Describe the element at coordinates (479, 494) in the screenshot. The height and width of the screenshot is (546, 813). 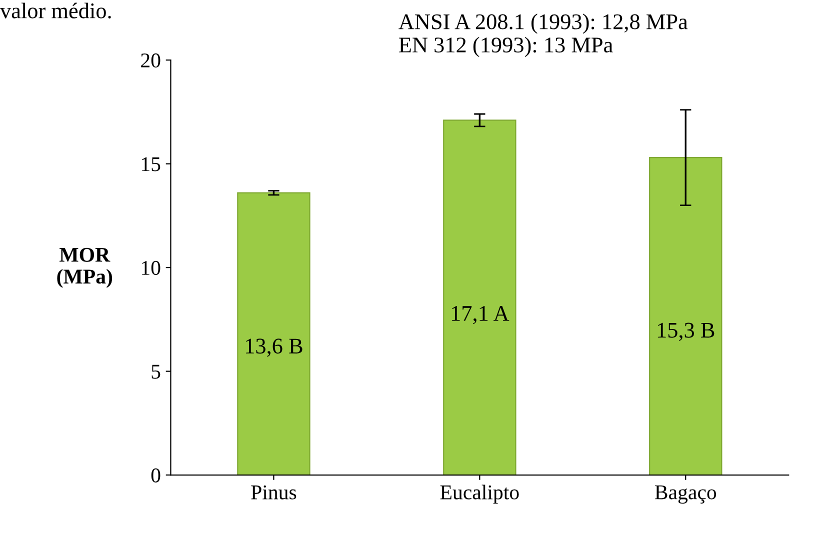
I see `x-tick-label: Eucalipto` at that location.